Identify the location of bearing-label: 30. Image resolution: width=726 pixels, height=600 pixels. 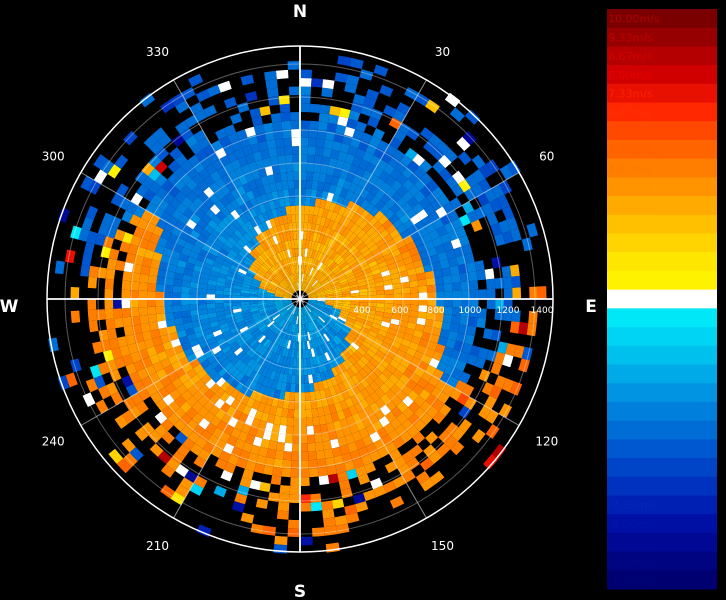
(442, 52).